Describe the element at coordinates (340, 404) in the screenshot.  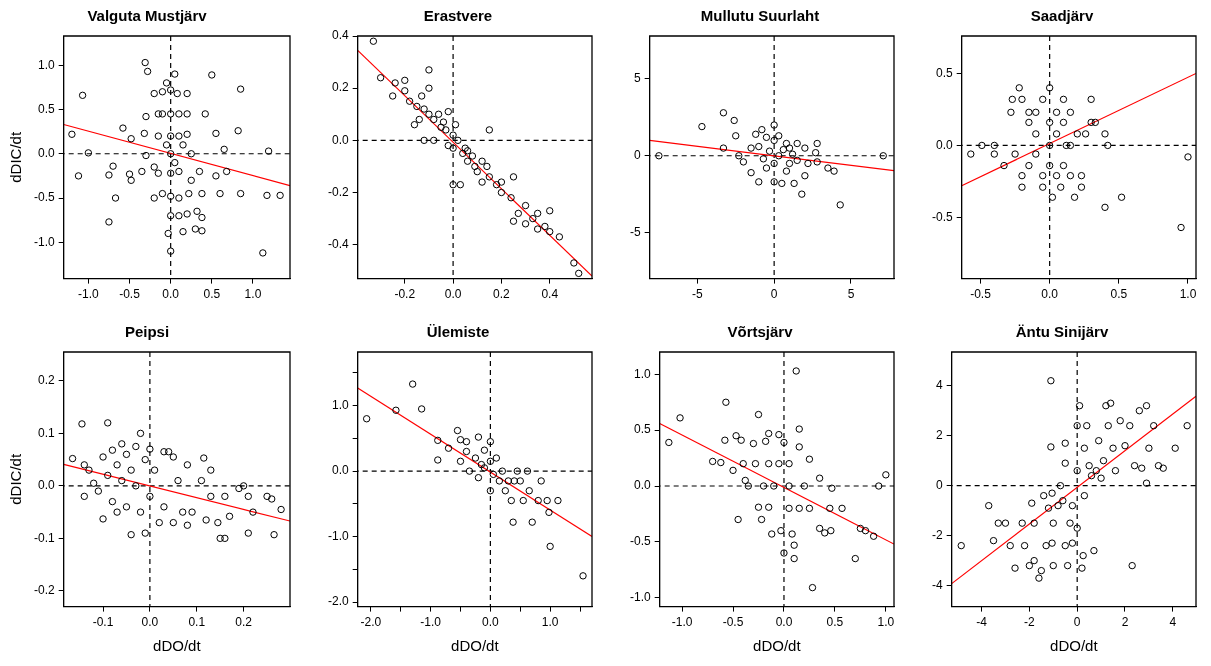
I see `y-tick-label: 1.0` at that location.